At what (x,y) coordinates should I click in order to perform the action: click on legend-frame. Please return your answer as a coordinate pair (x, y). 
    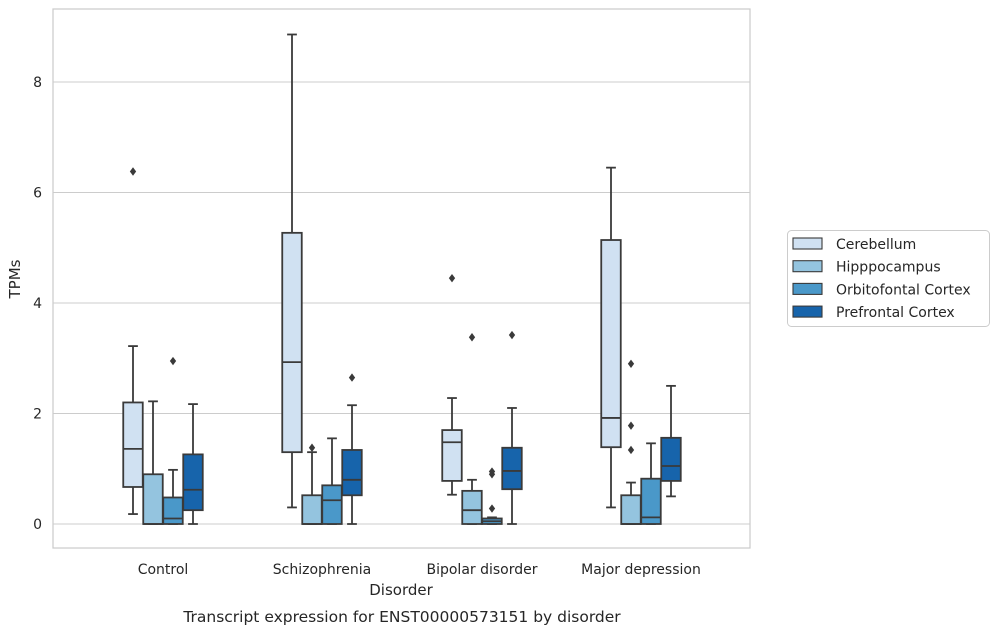
    Looking at the image, I should click on (888, 278).